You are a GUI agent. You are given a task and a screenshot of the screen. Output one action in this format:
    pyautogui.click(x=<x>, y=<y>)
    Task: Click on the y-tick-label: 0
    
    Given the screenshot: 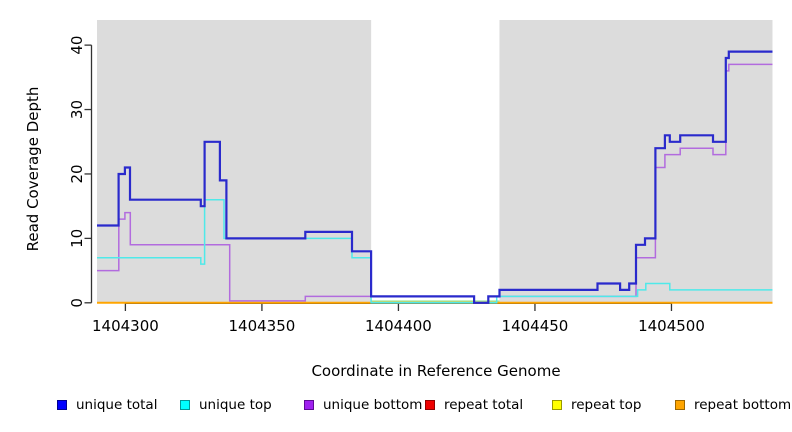 What is the action you would take?
    pyautogui.click(x=77, y=303)
    